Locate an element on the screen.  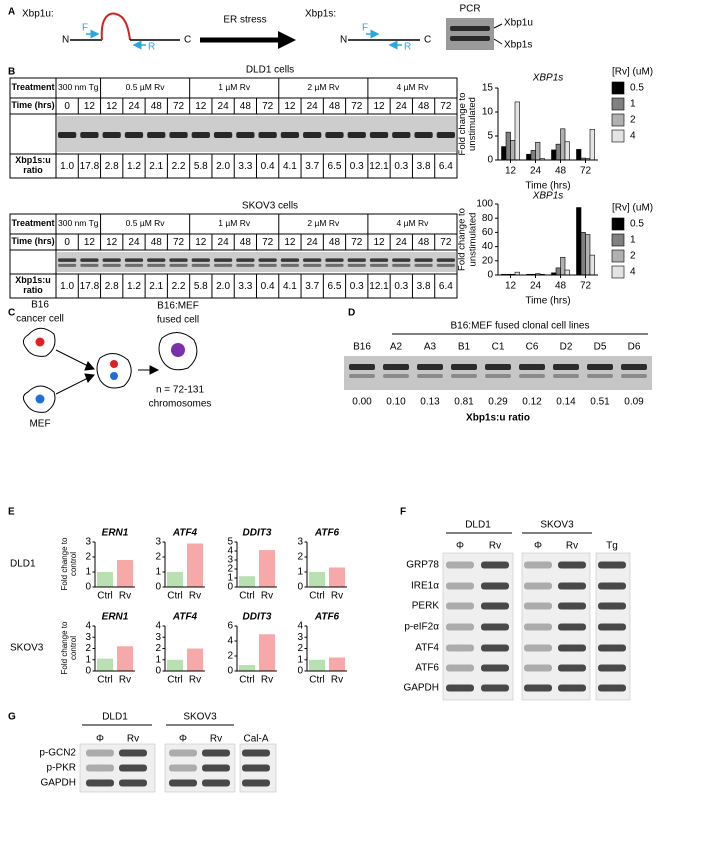
panel-label: G is located at coordinates (12, 717).